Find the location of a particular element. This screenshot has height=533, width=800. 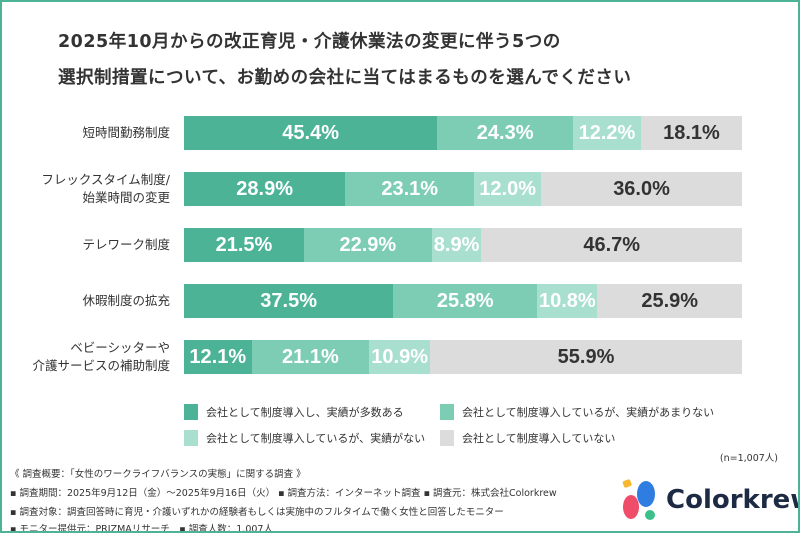

data-label: 22.9% is located at coordinates (368, 244).